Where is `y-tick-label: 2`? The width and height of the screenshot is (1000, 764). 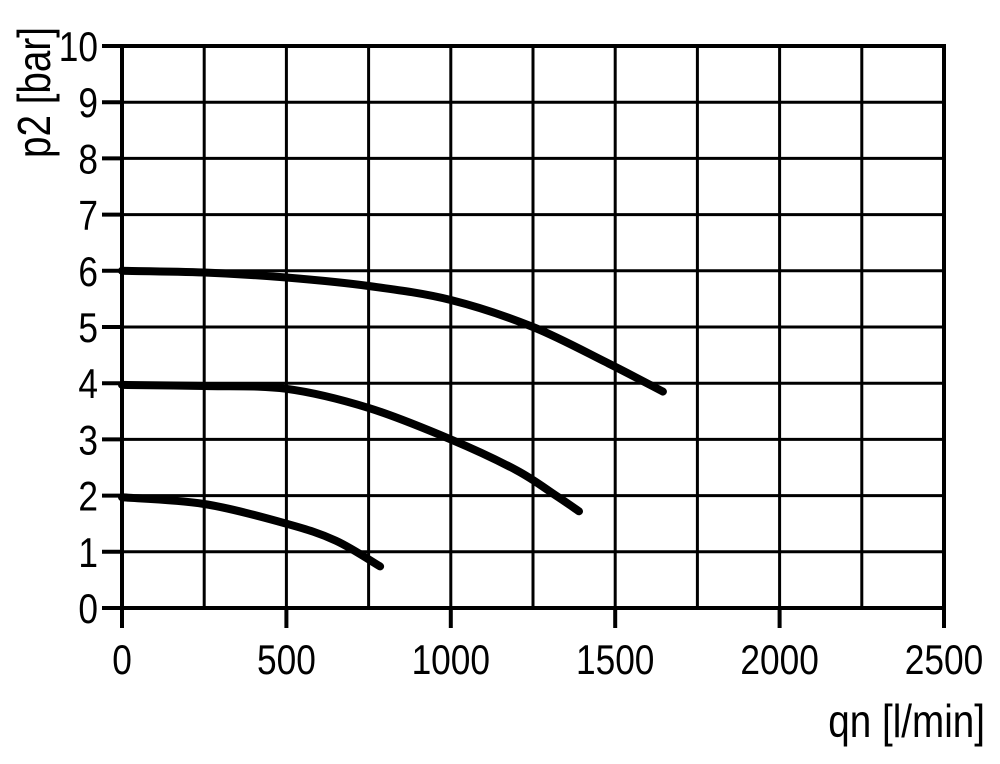 y-tick-label: 2 is located at coordinates (88, 497).